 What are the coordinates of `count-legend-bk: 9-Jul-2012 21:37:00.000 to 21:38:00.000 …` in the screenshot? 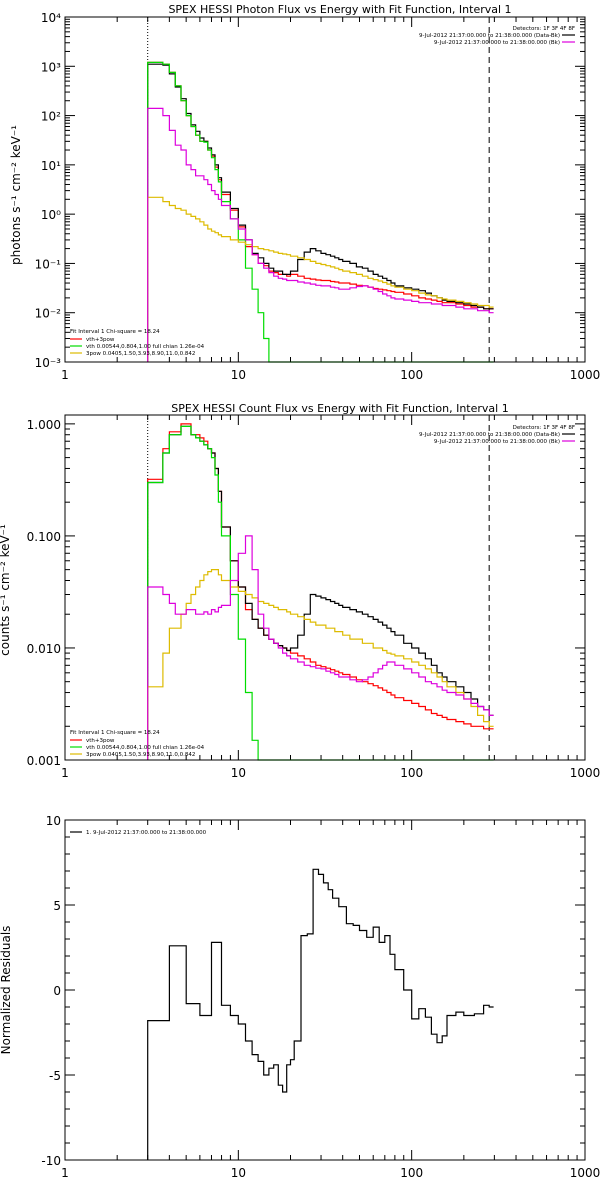 It's located at (497, 442).